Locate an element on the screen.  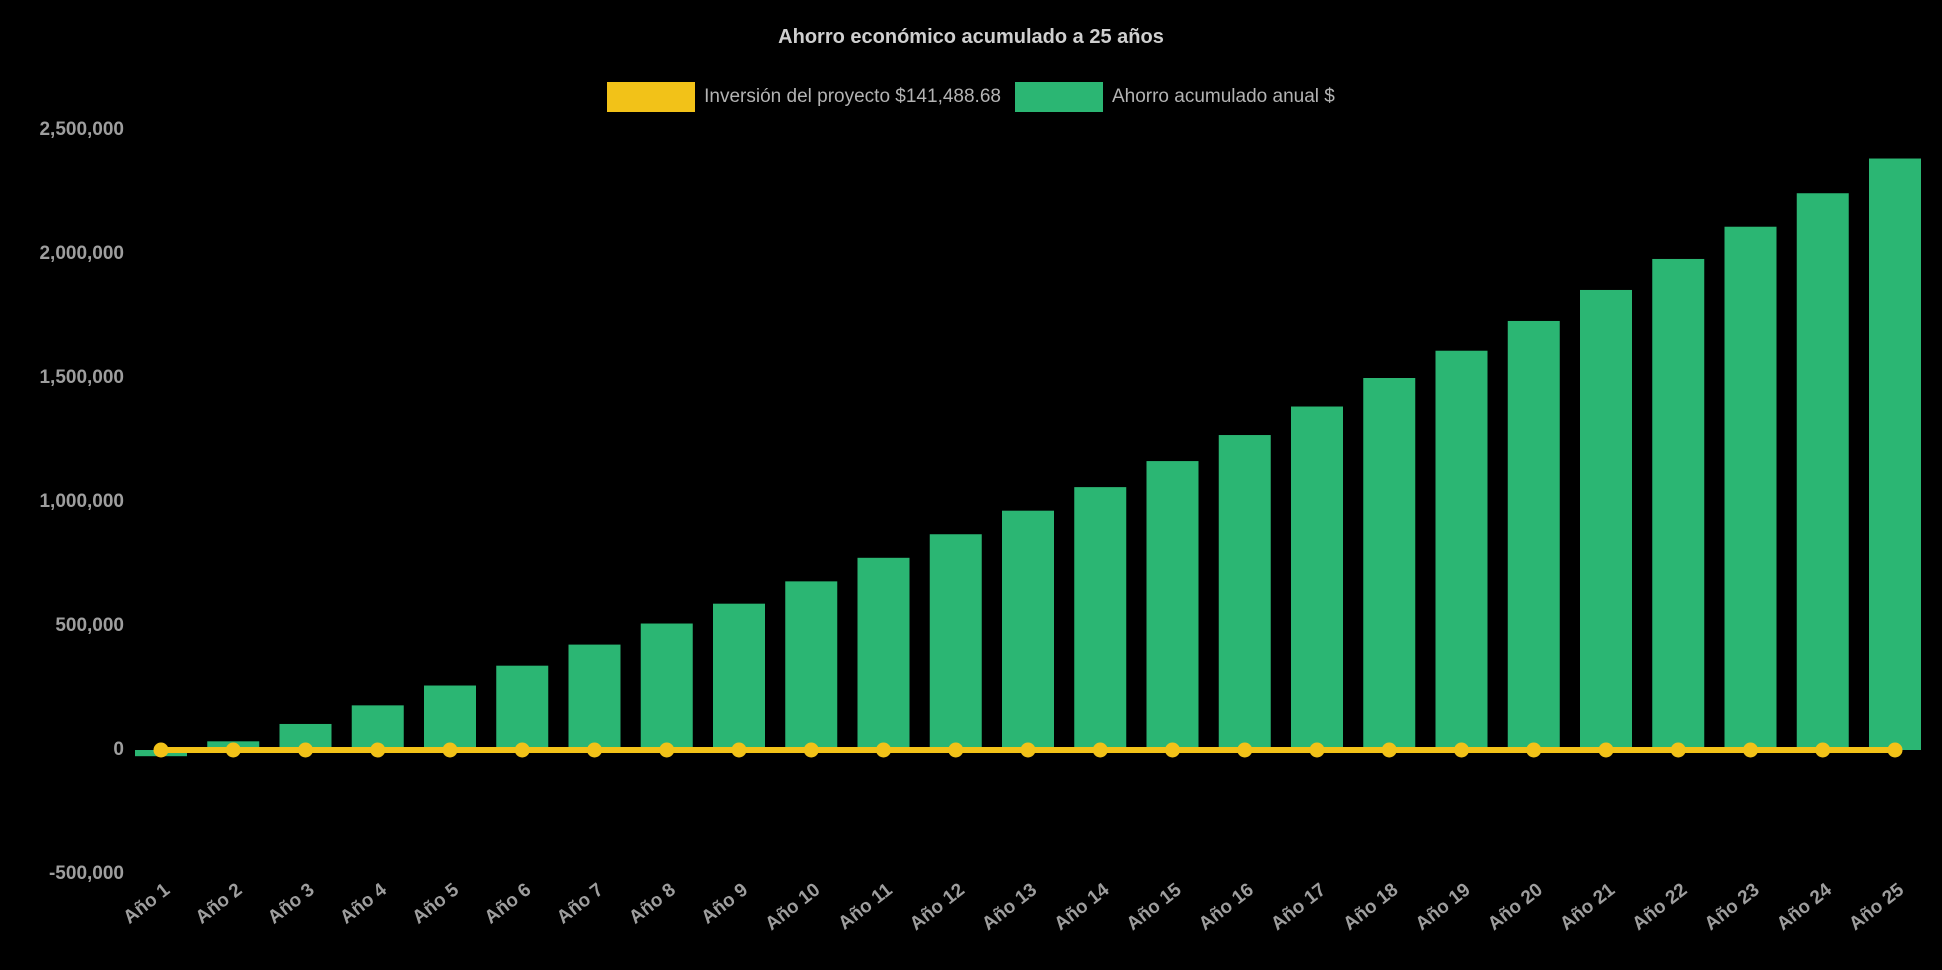
bar-Año 5 is located at coordinates (450, 717).